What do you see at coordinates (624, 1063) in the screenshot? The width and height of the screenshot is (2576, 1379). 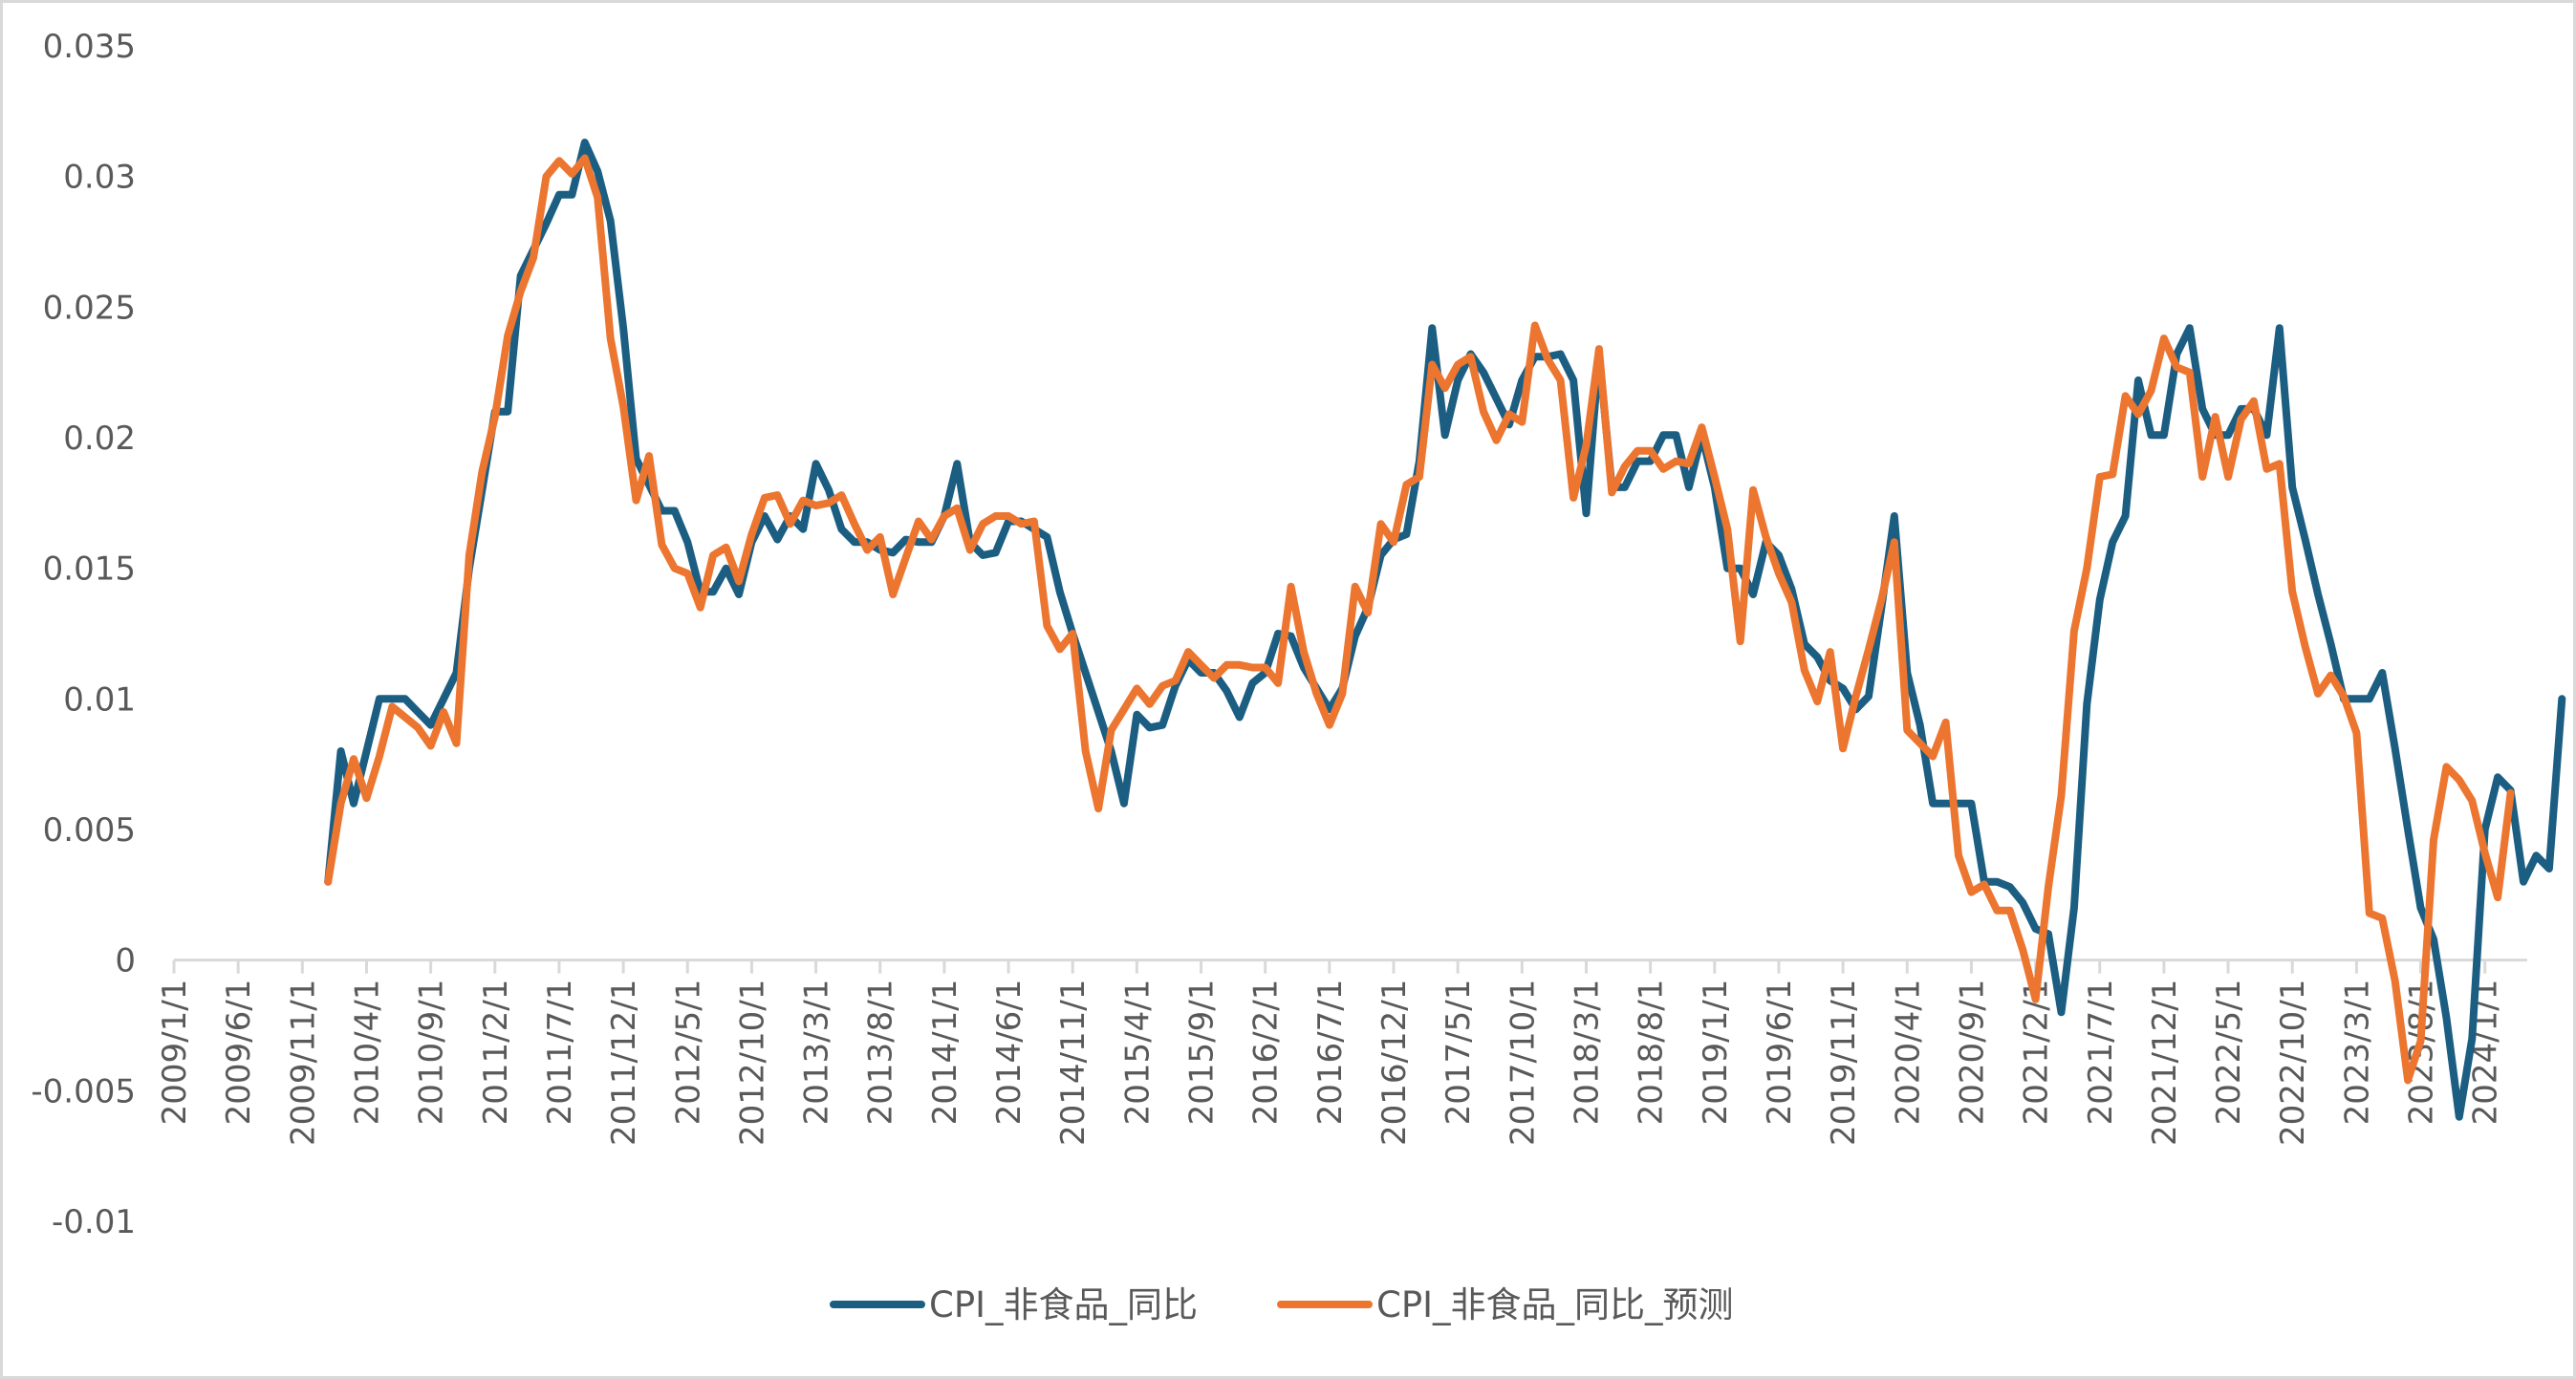 I see `x-tick-label: 2011/12/1` at bounding box center [624, 1063].